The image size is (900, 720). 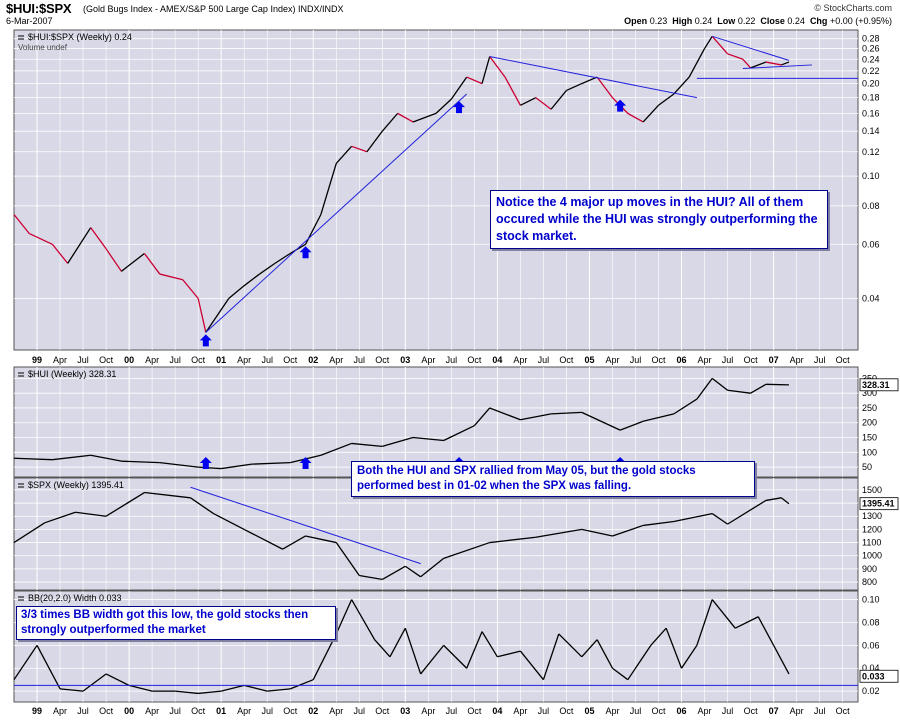 What do you see at coordinates (871, 131) in the screenshot?
I see `y-tick-label: 0.14` at bounding box center [871, 131].